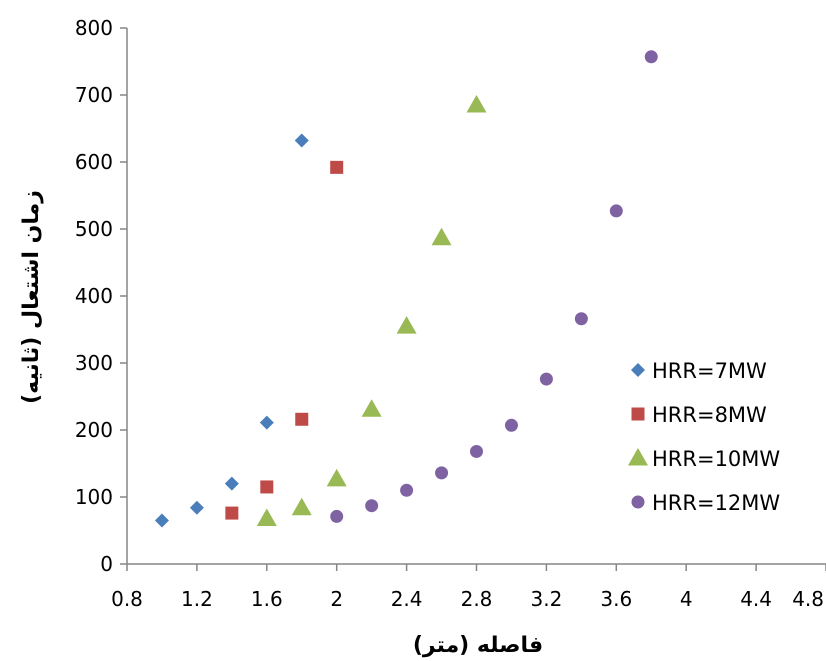  I want to click on legend: HRR=7MW HRR=8MW HRR=10MW HRR=12MW, so click(704, 437).